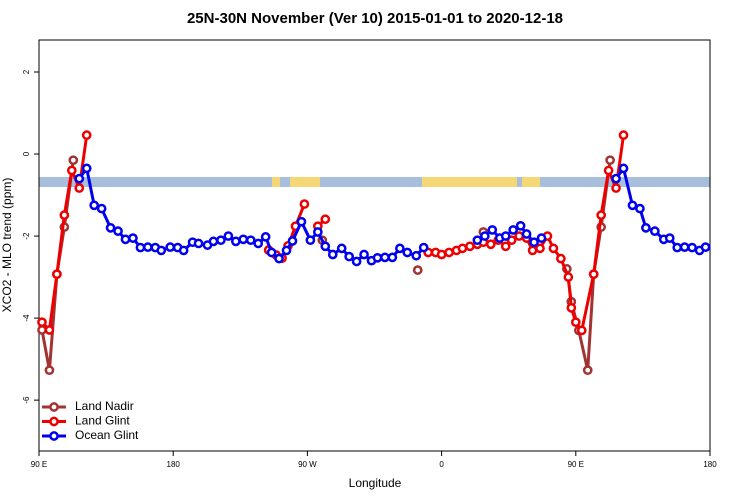 The image size is (750, 500). What do you see at coordinates (26, 400) in the screenshot?
I see `y-tick-label: -6` at bounding box center [26, 400].